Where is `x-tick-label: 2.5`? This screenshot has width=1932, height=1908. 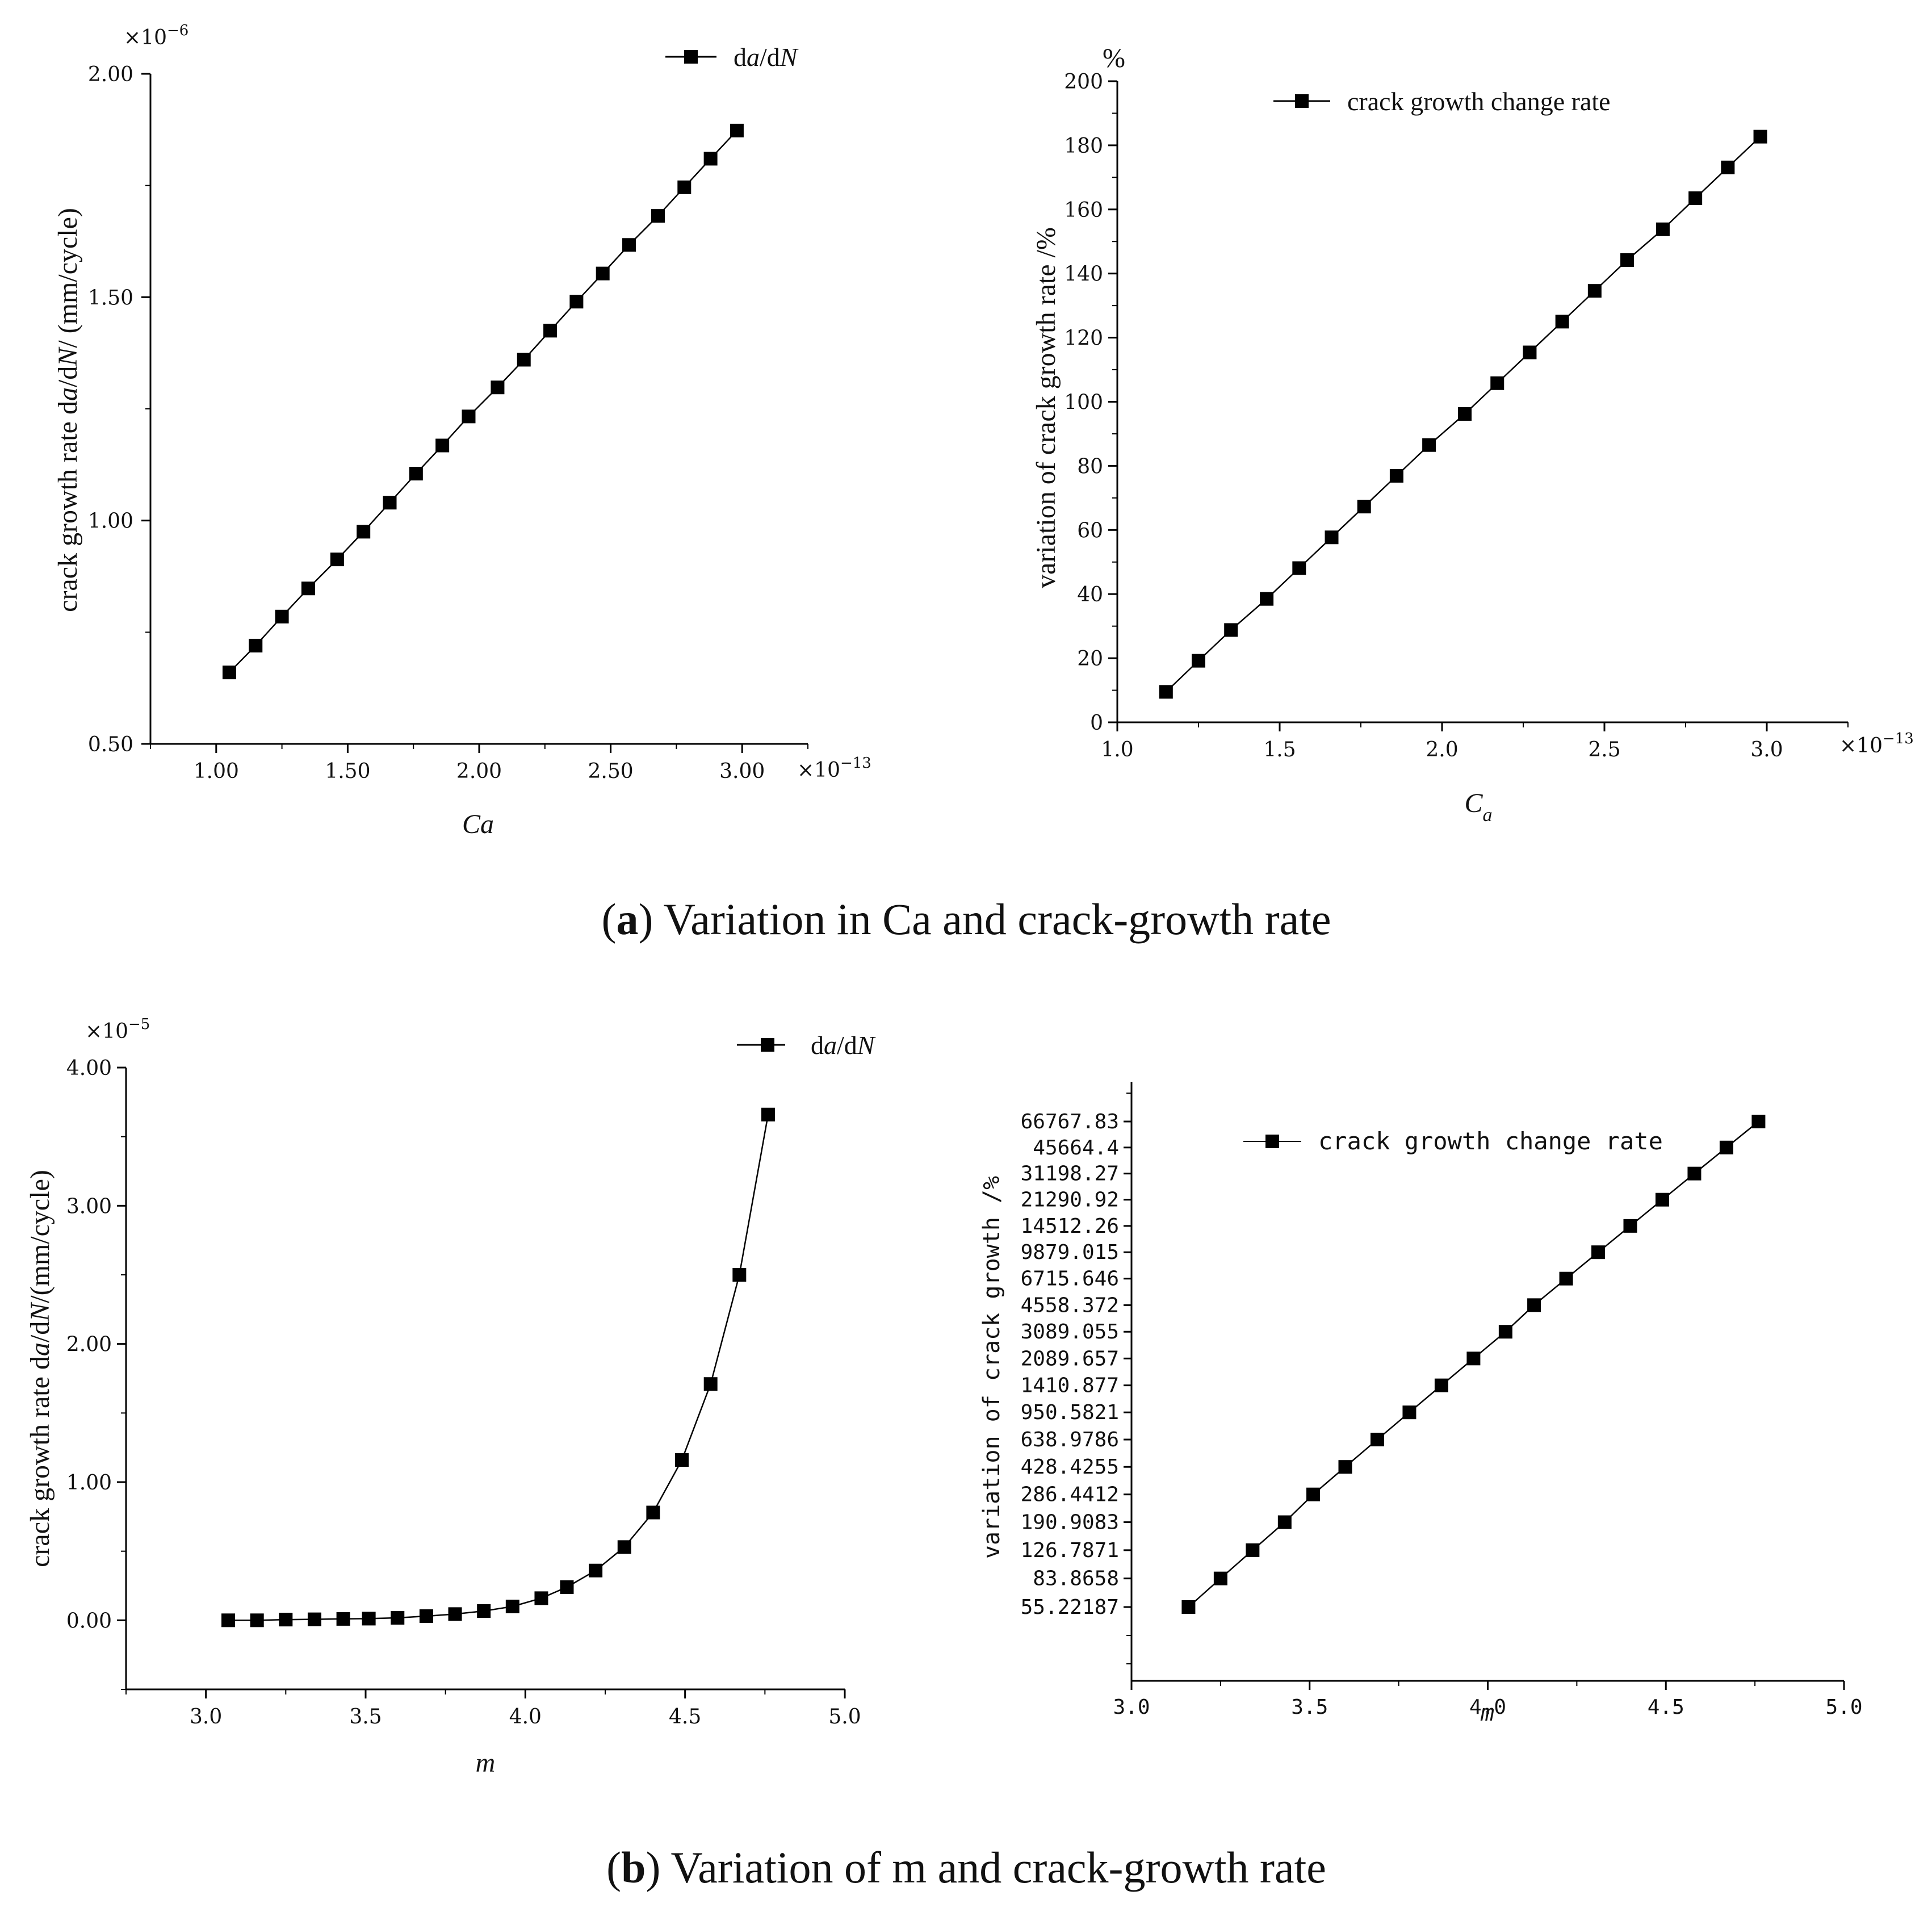
x-tick-label: 2.5 is located at coordinates (1604, 749).